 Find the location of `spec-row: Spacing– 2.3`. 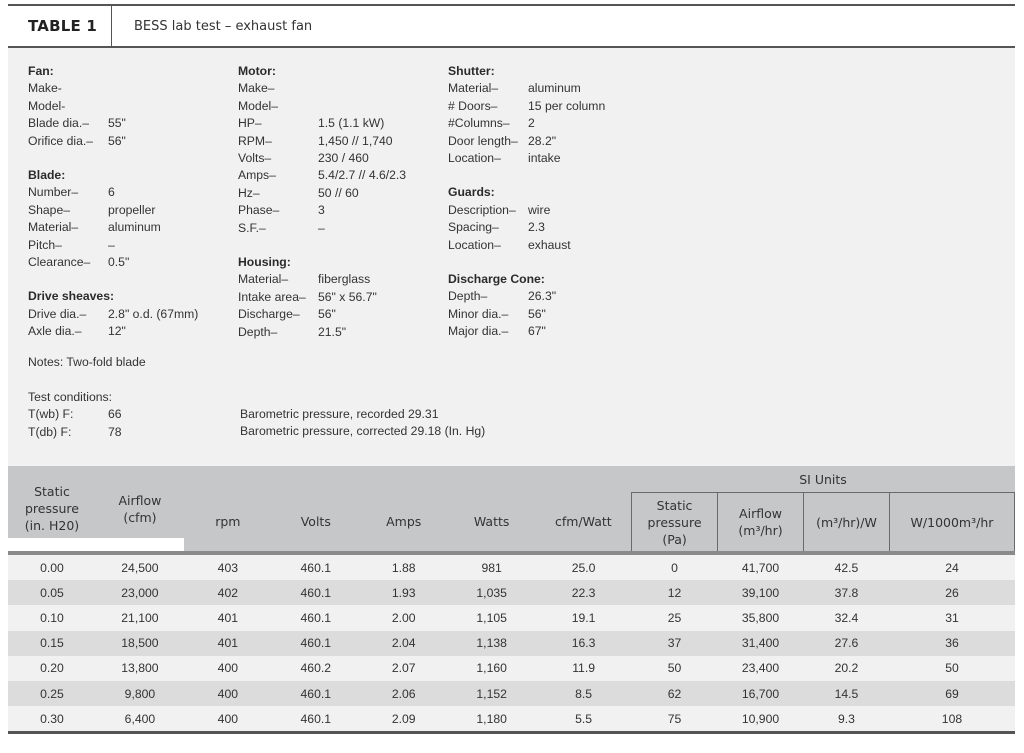

spec-row: Spacing– 2.3 is located at coordinates (496, 227).